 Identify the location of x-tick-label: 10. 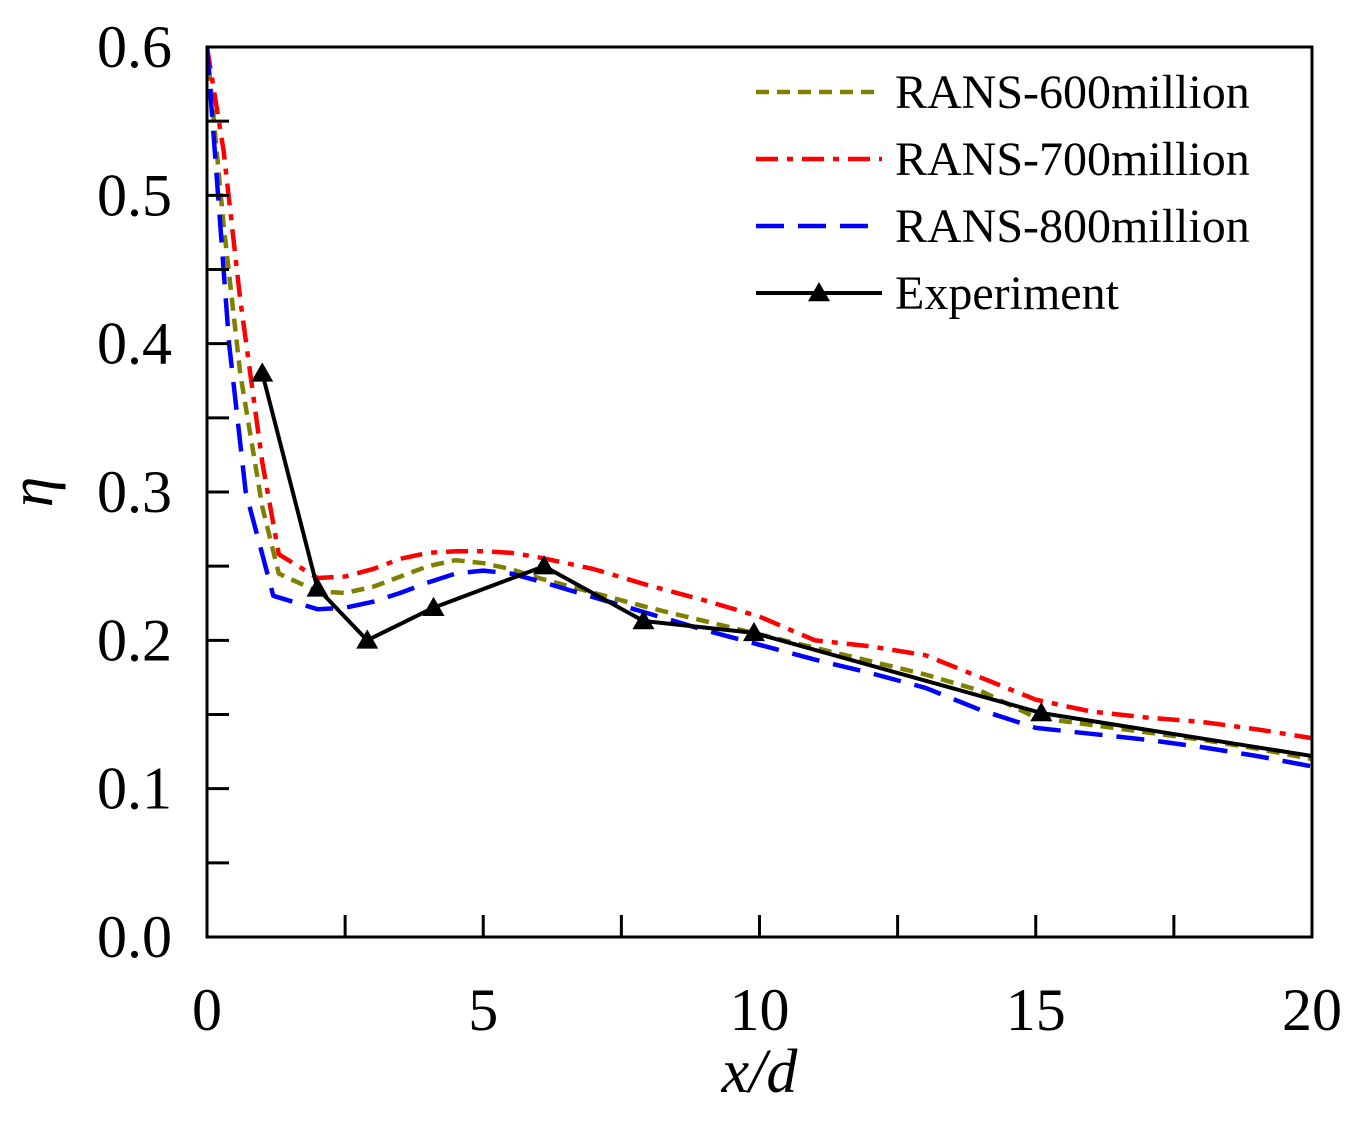
(760, 1010).